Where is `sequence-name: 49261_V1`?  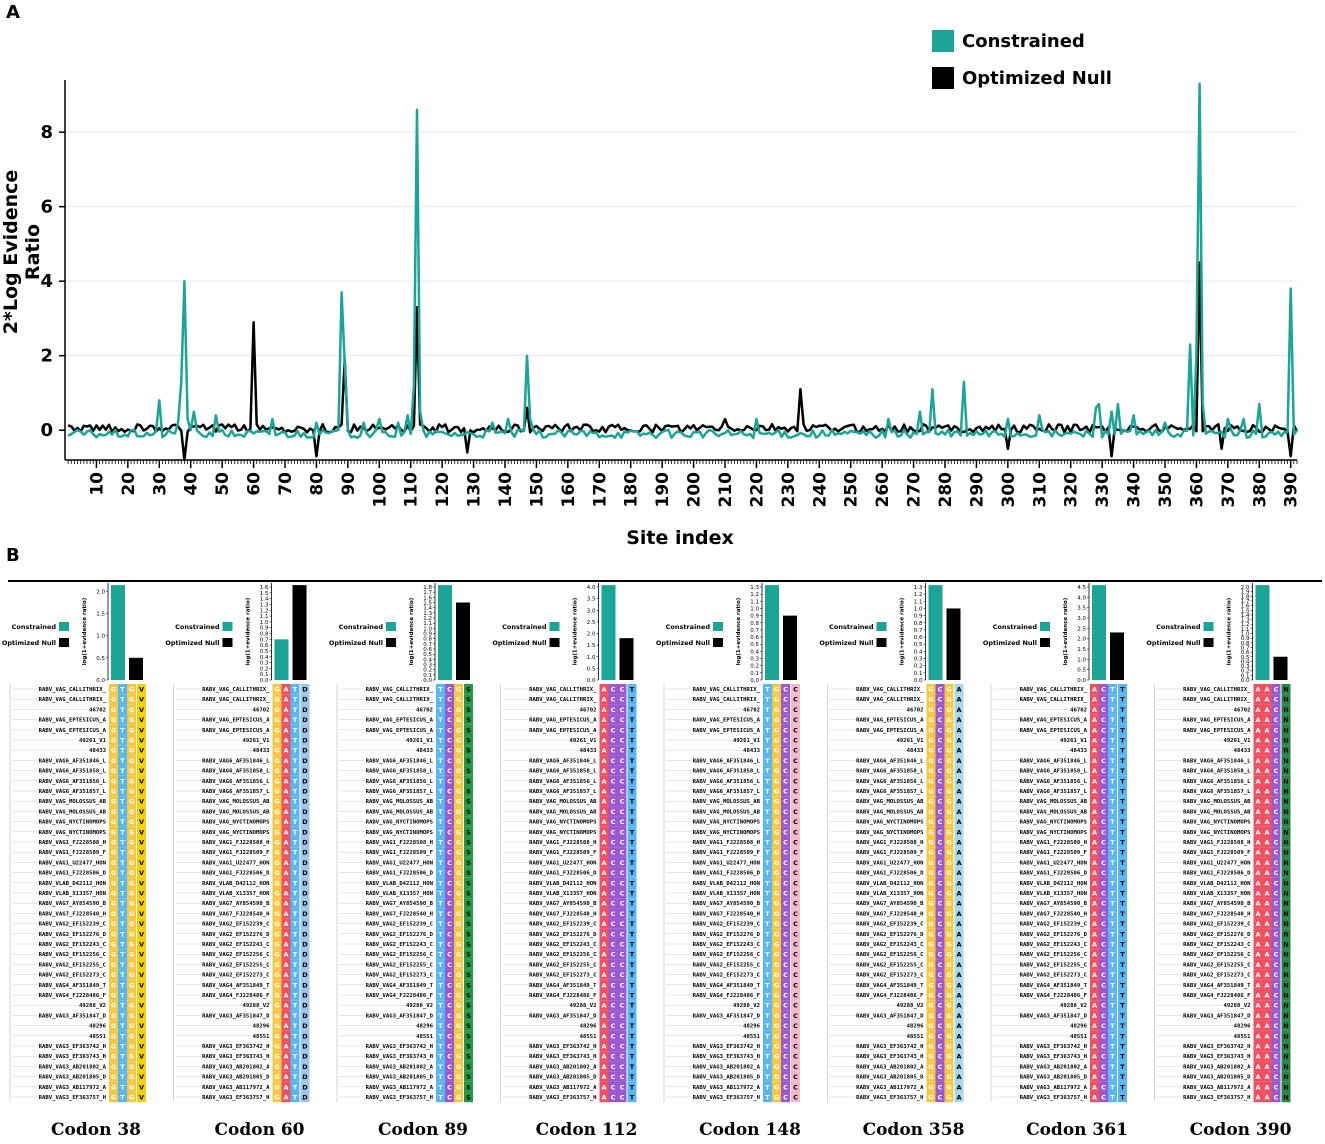
sequence-name: 49261_V1 is located at coordinates (747, 741).